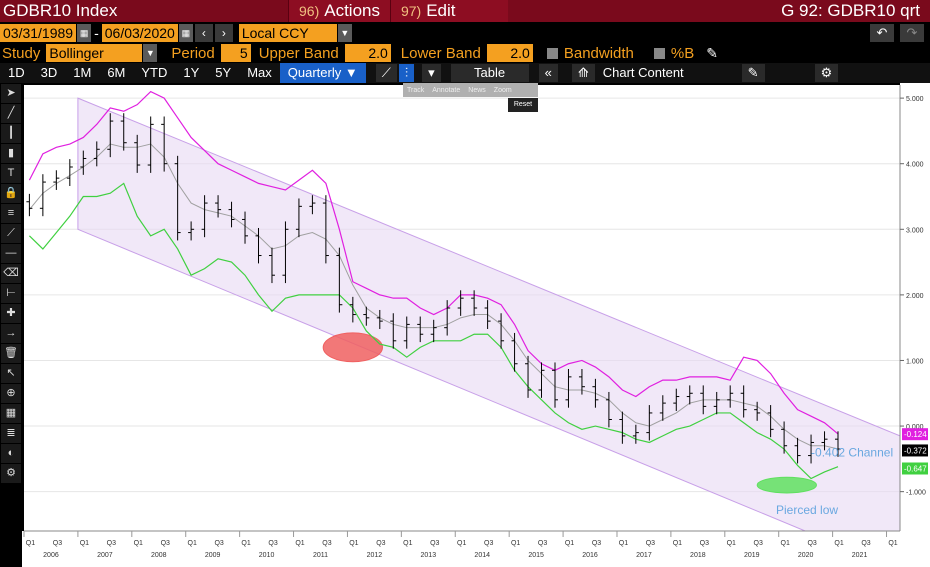 This screenshot has width=930, height=567. What do you see at coordinates (11, 133) in the screenshot?
I see `bar-style-icon: ┃` at bounding box center [11, 133].